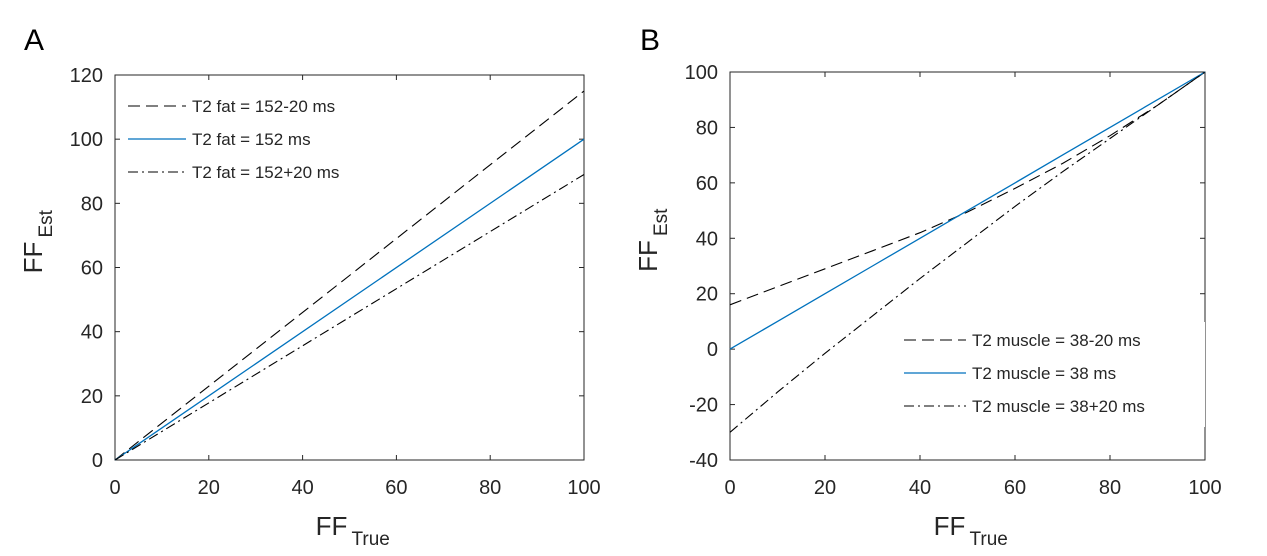  I want to click on panel-a-y-tick-label: 0, so click(97, 461).